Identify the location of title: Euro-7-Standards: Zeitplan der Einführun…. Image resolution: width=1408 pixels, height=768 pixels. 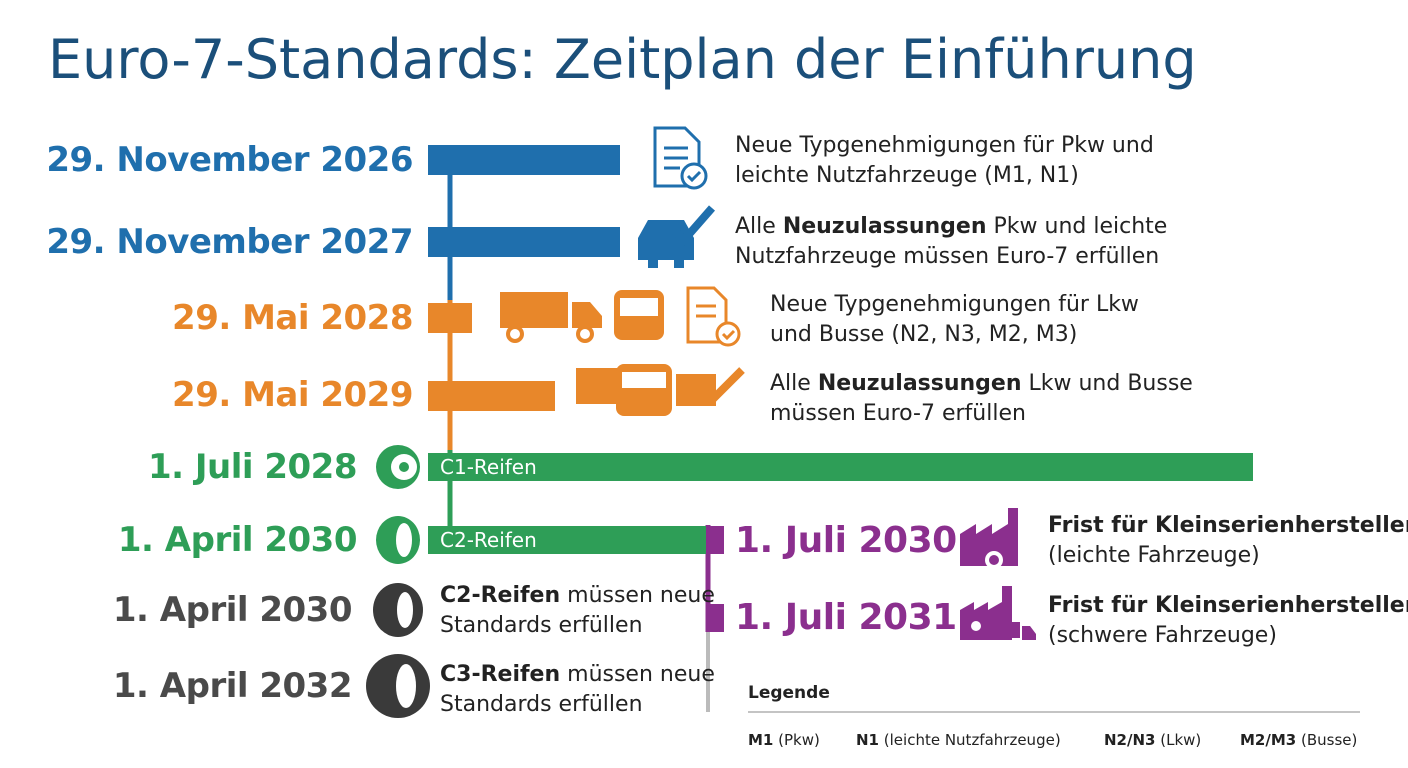
(622, 59).